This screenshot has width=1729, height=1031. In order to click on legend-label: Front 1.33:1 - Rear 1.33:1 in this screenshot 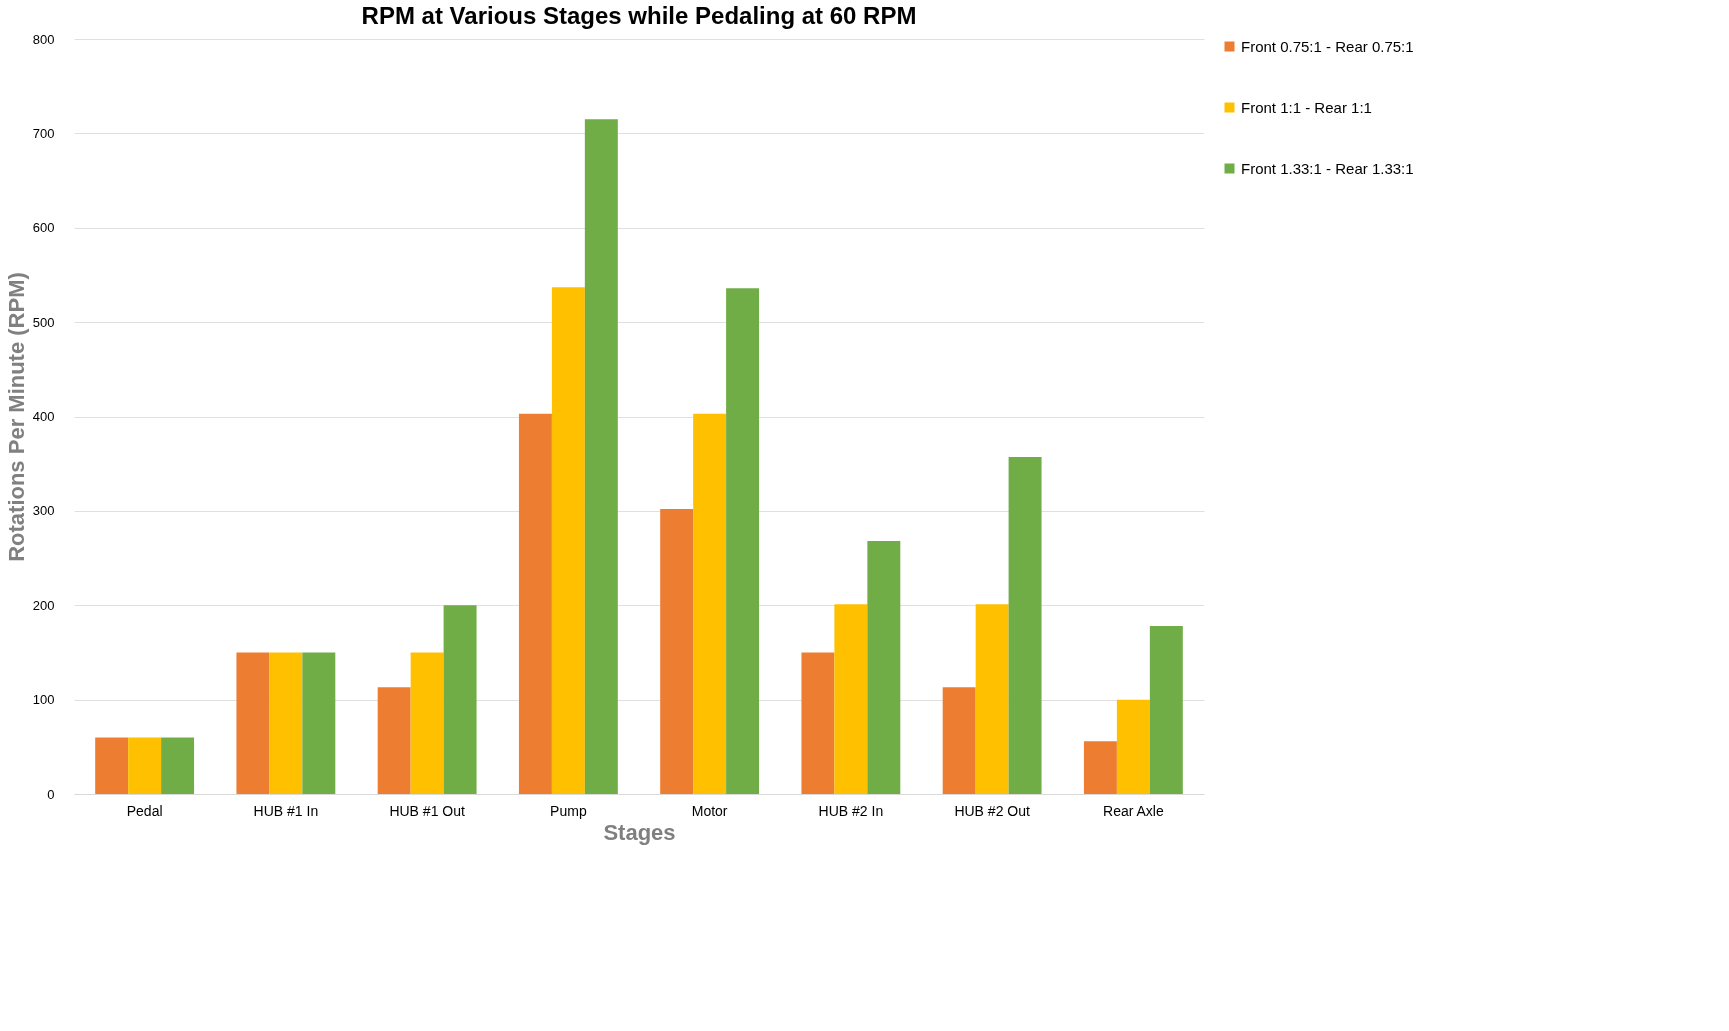, I will do `click(1327, 168)`.